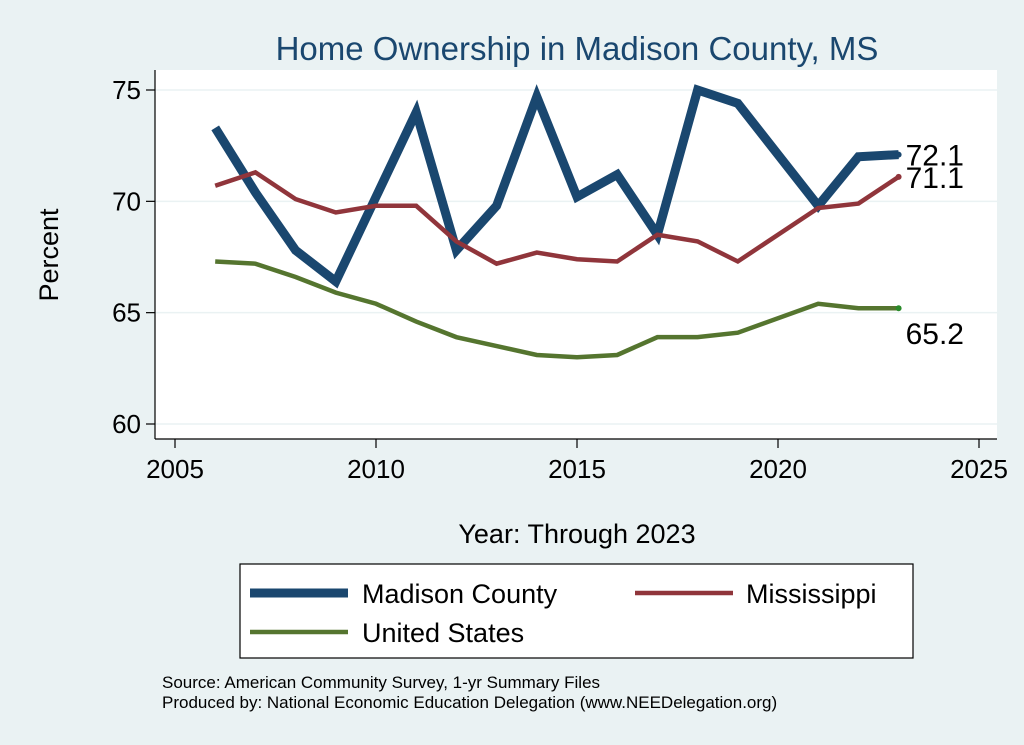 The height and width of the screenshot is (745, 1024). What do you see at coordinates (126, 90) in the screenshot?
I see `y-tick-label: 75` at bounding box center [126, 90].